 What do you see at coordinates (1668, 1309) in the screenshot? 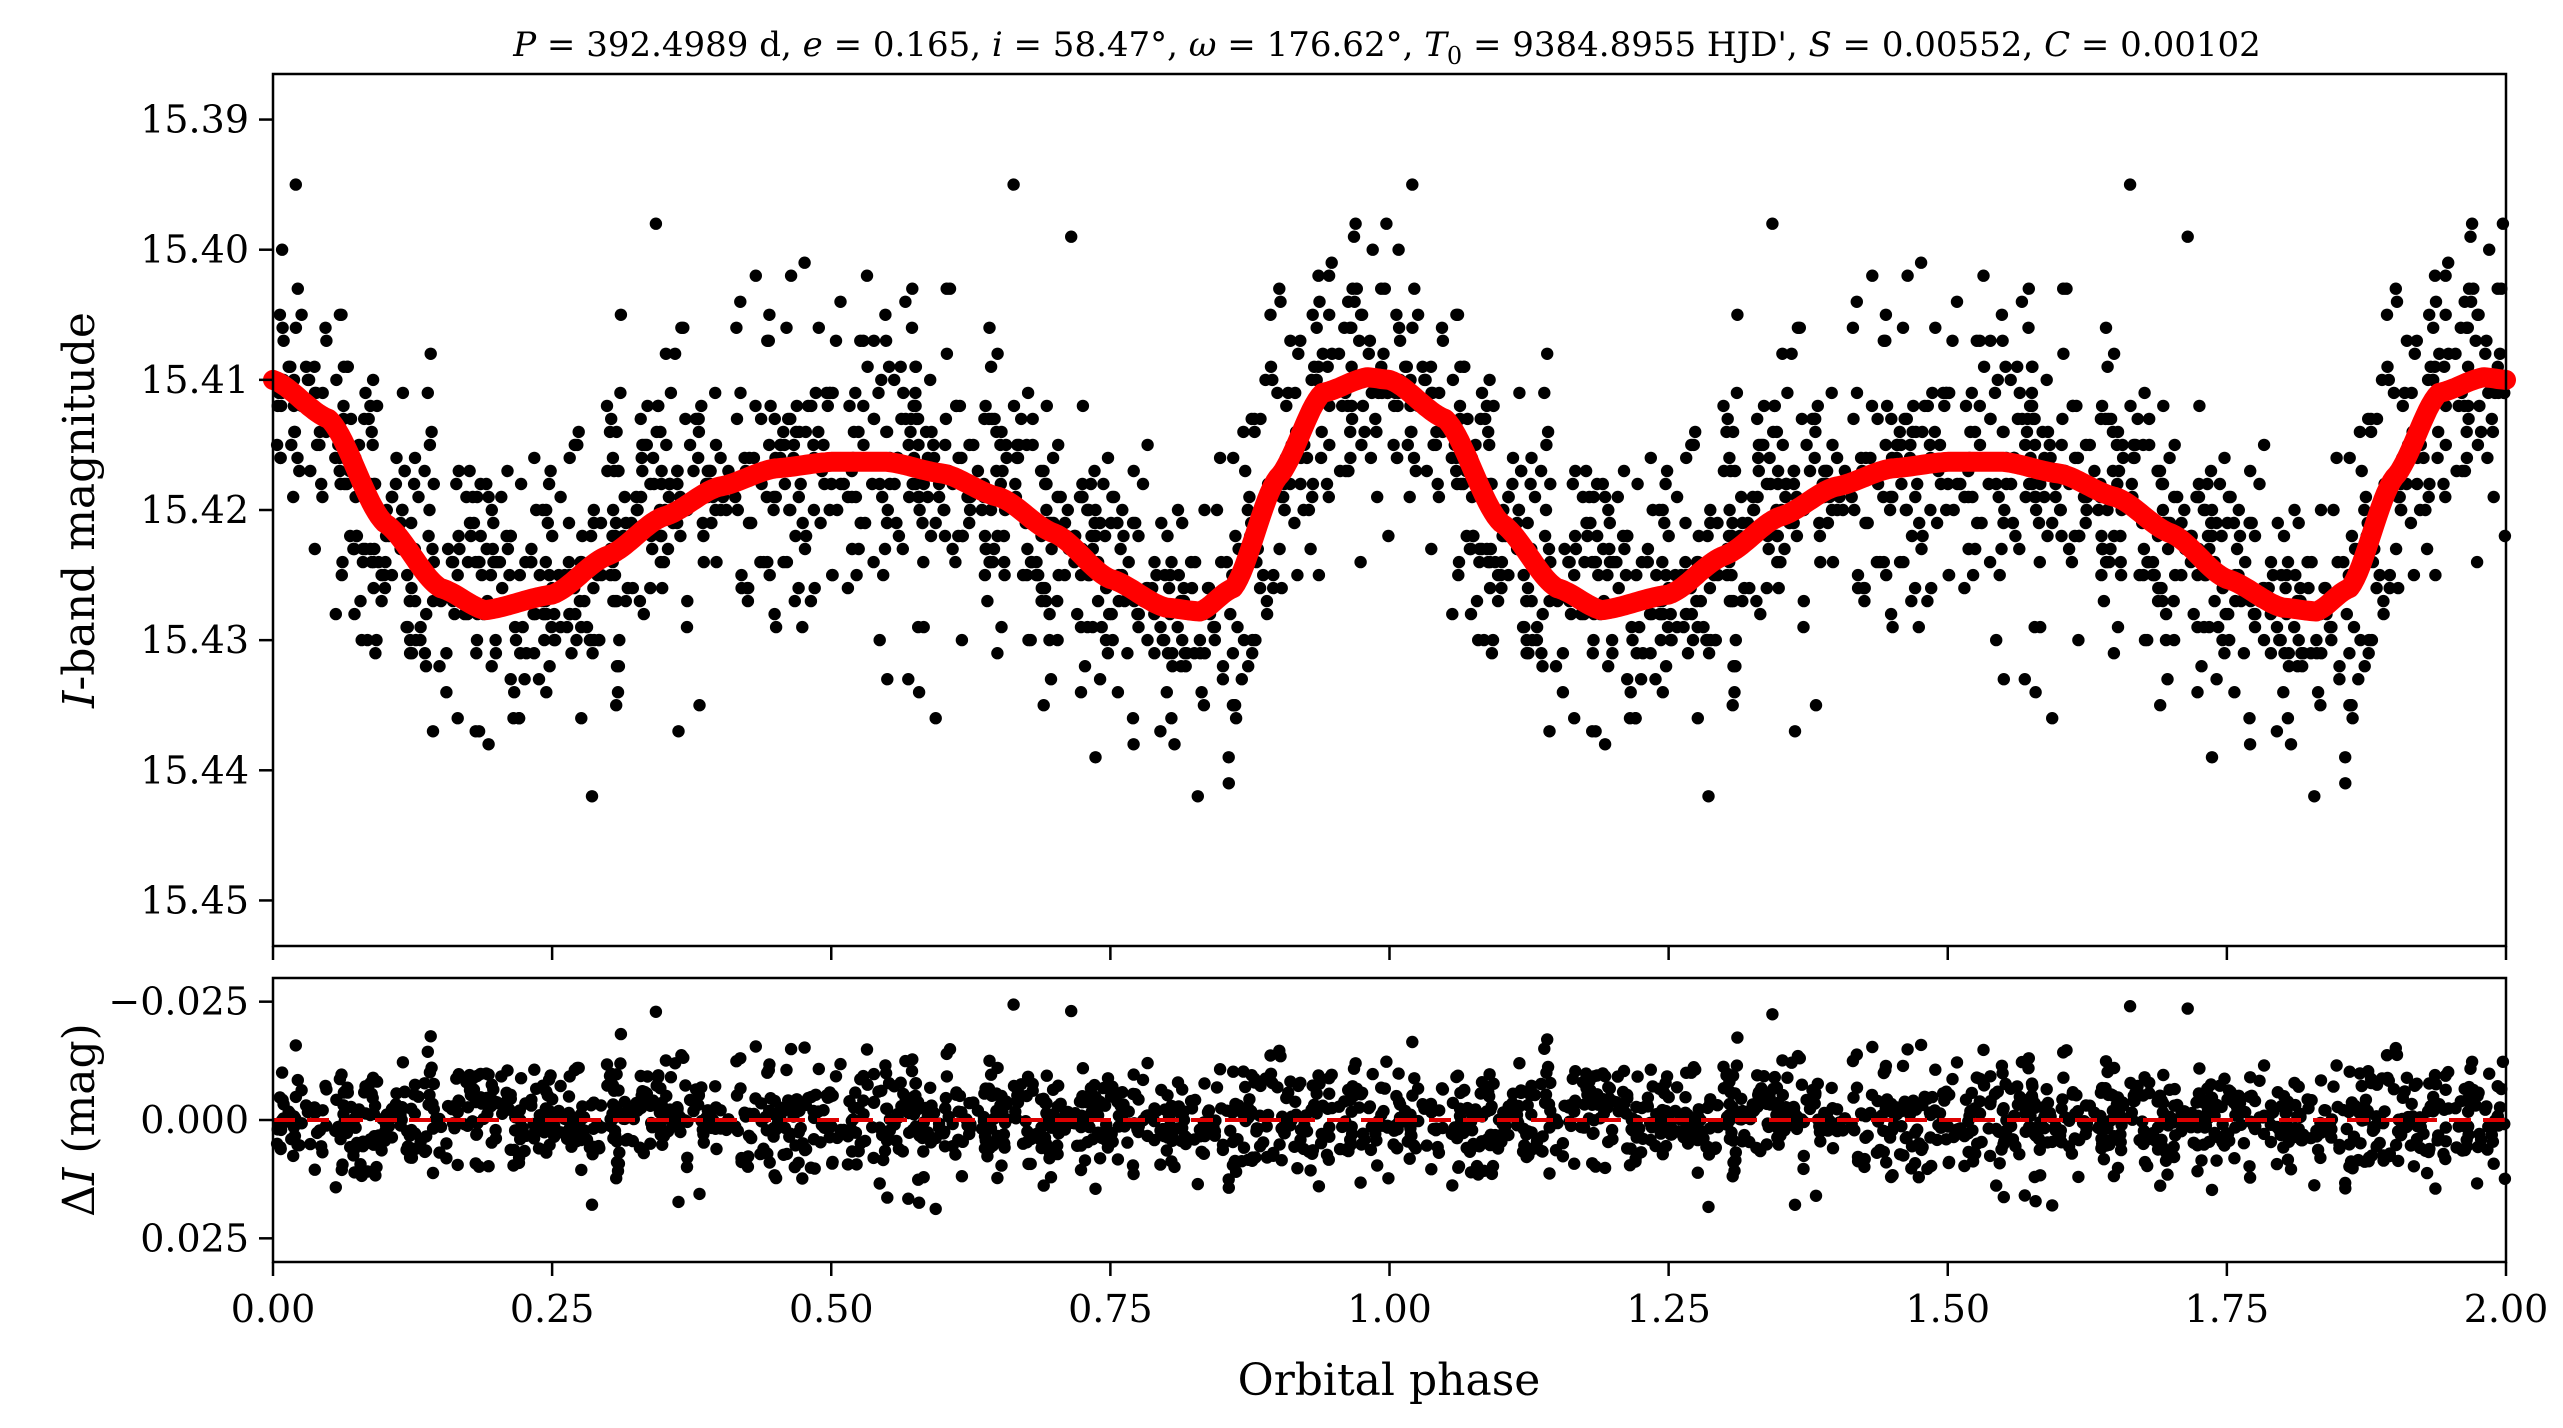
I see `x-tick-label: 1.25` at bounding box center [1668, 1309].